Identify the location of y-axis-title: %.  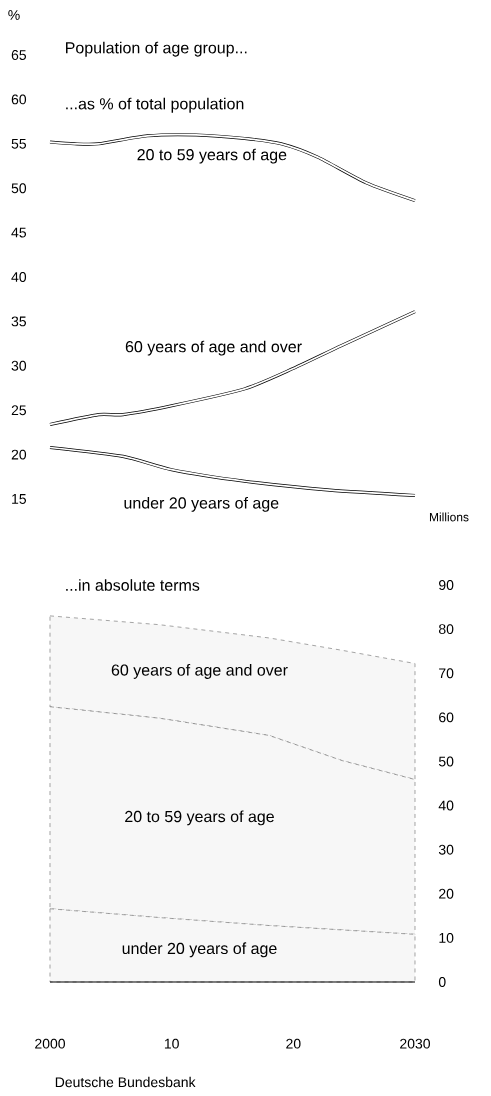
(14, 15).